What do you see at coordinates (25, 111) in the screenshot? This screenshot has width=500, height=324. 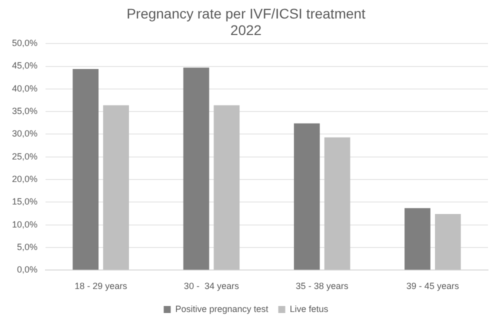 I see `y-tick-label: 35,0%` at bounding box center [25, 111].